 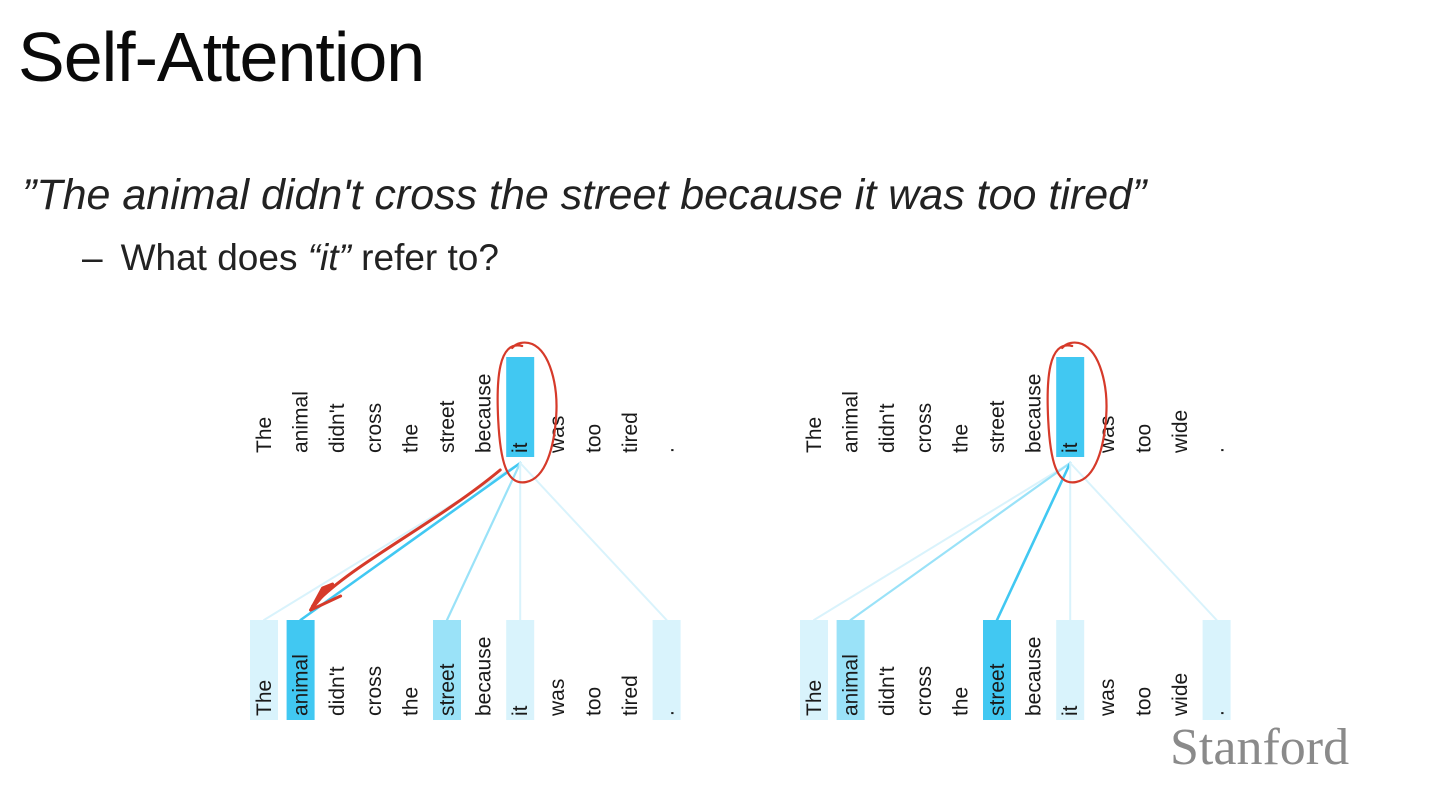 What do you see at coordinates (406, 538) in the screenshot?
I see `handwritten-arrow-annotation` at bounding box center [406, 538].